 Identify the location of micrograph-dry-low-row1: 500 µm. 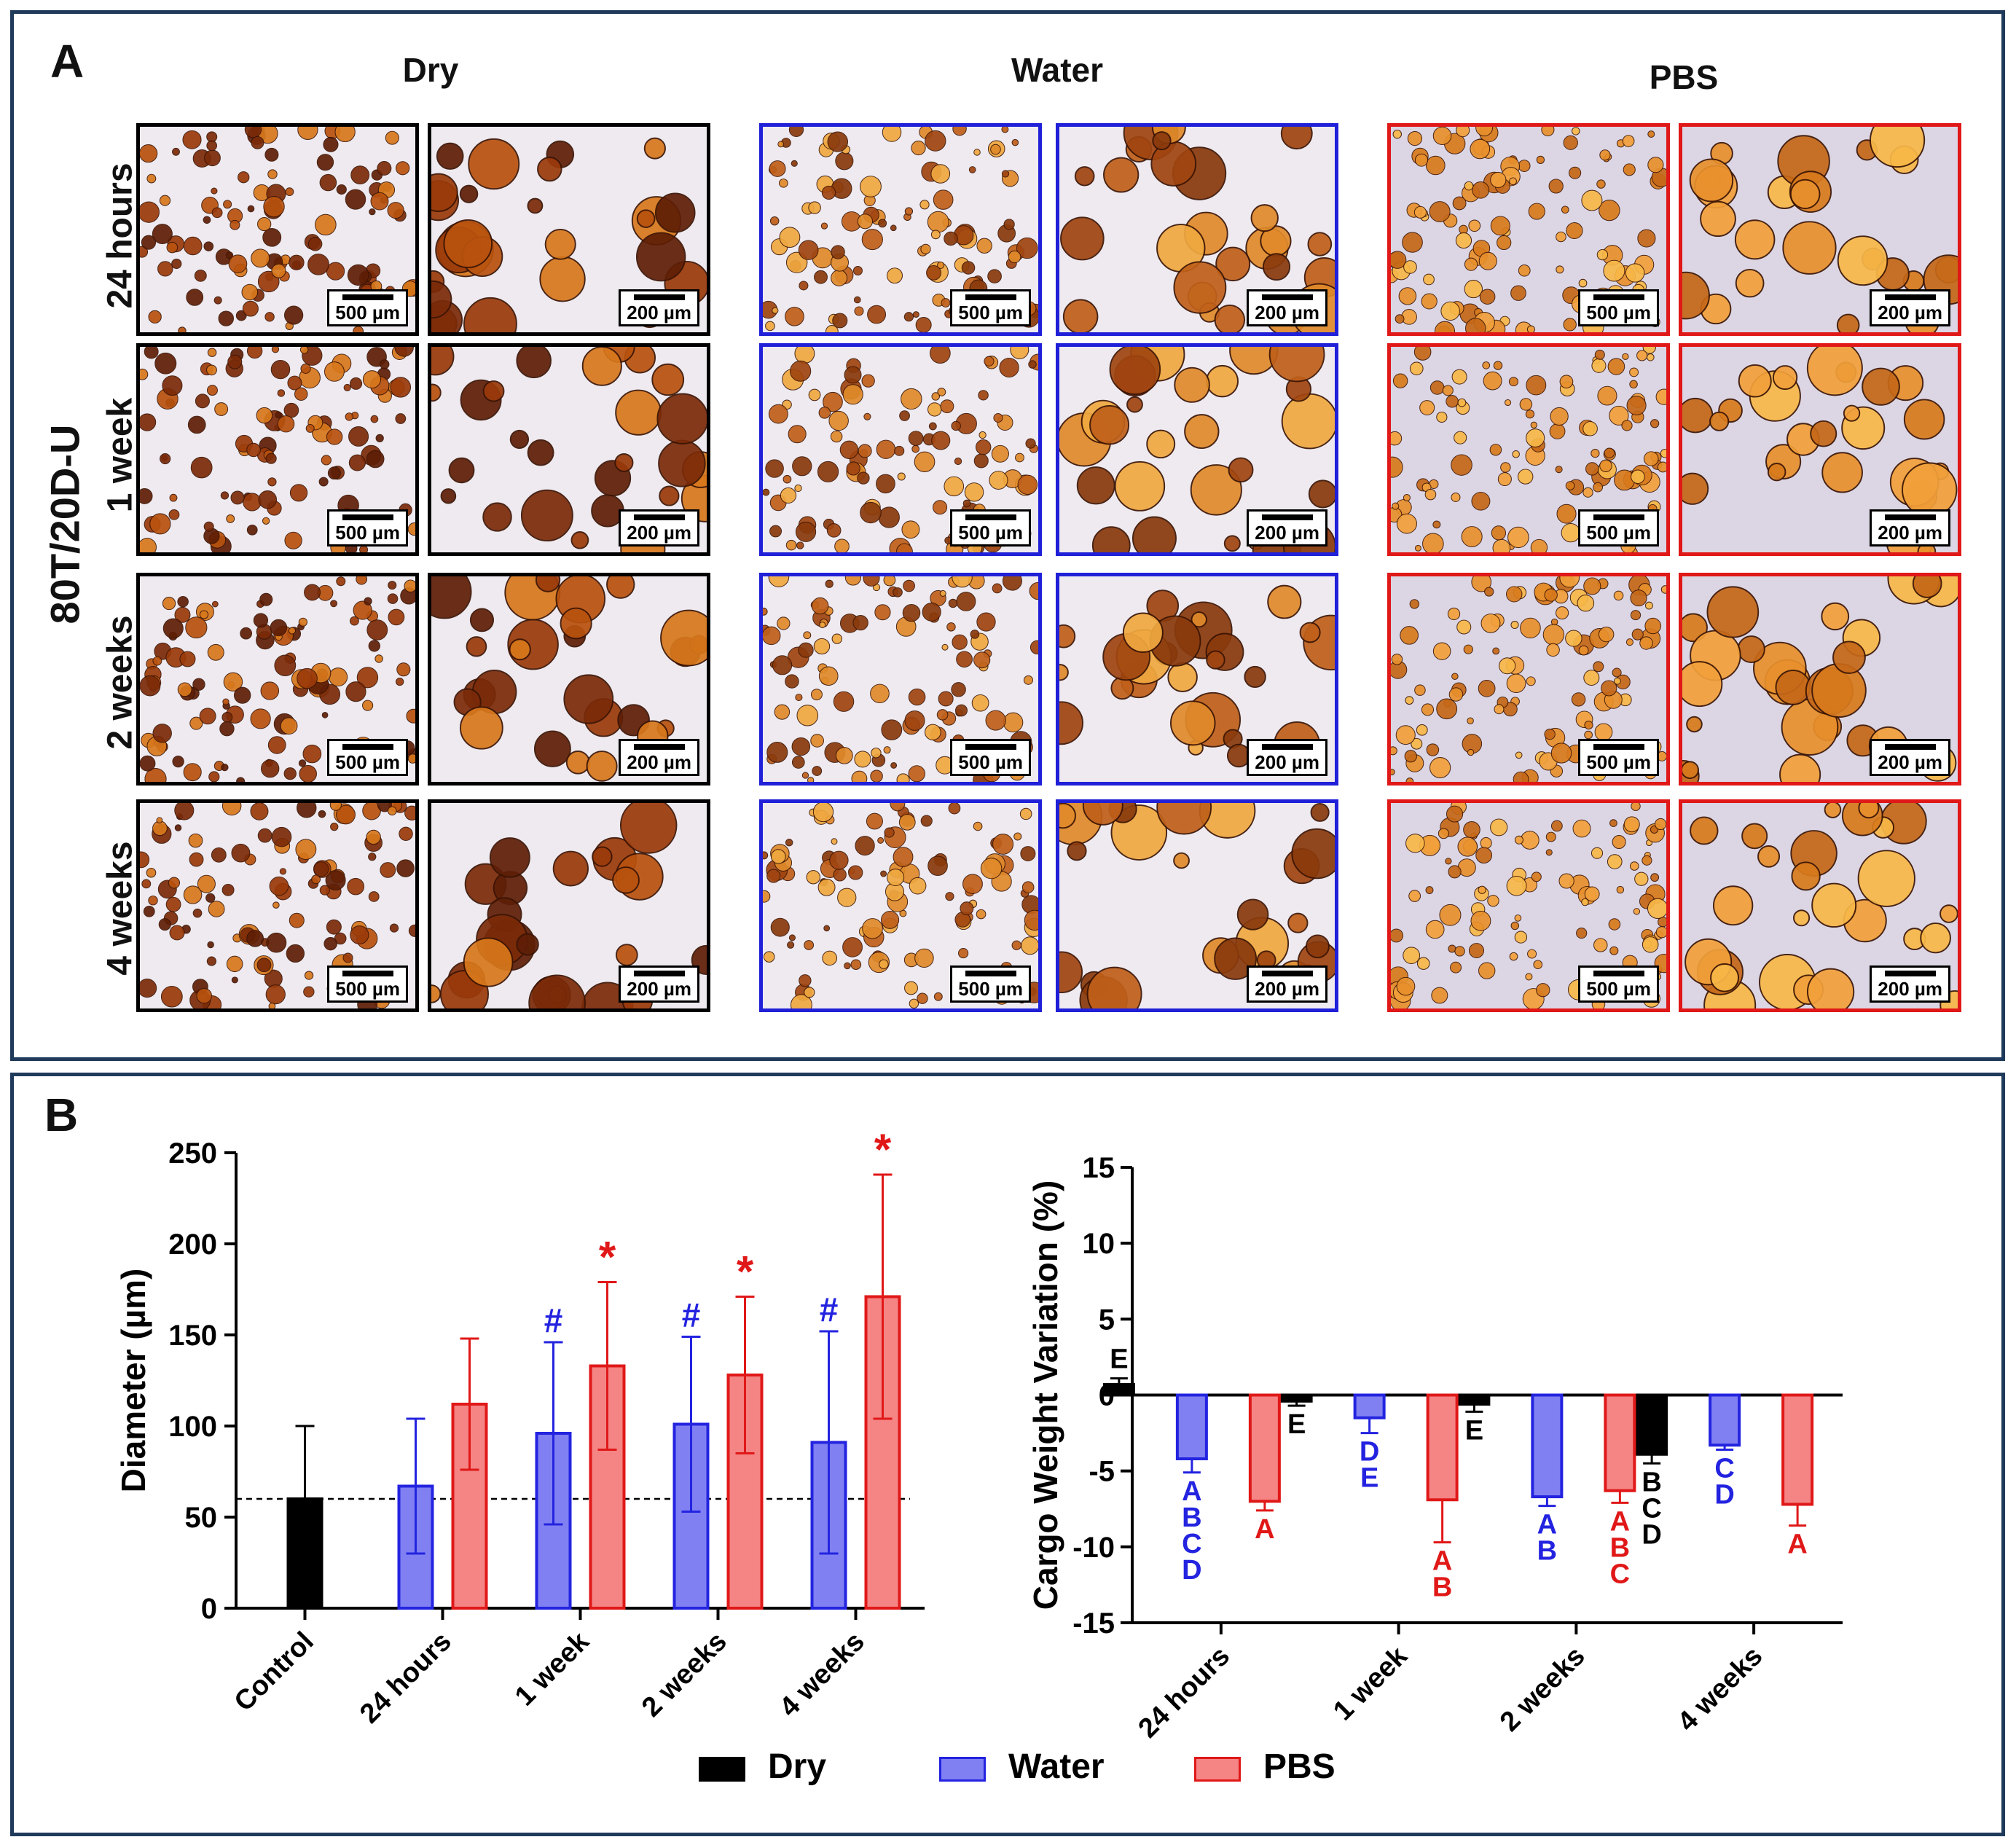
(277, 229).